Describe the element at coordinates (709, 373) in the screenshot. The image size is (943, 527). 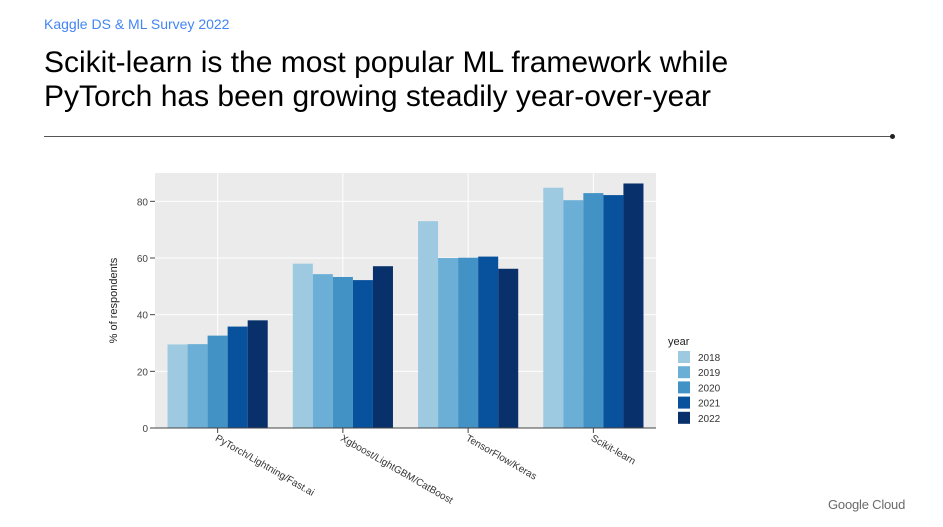
I see `legend-label-2019: 2019` at that location.